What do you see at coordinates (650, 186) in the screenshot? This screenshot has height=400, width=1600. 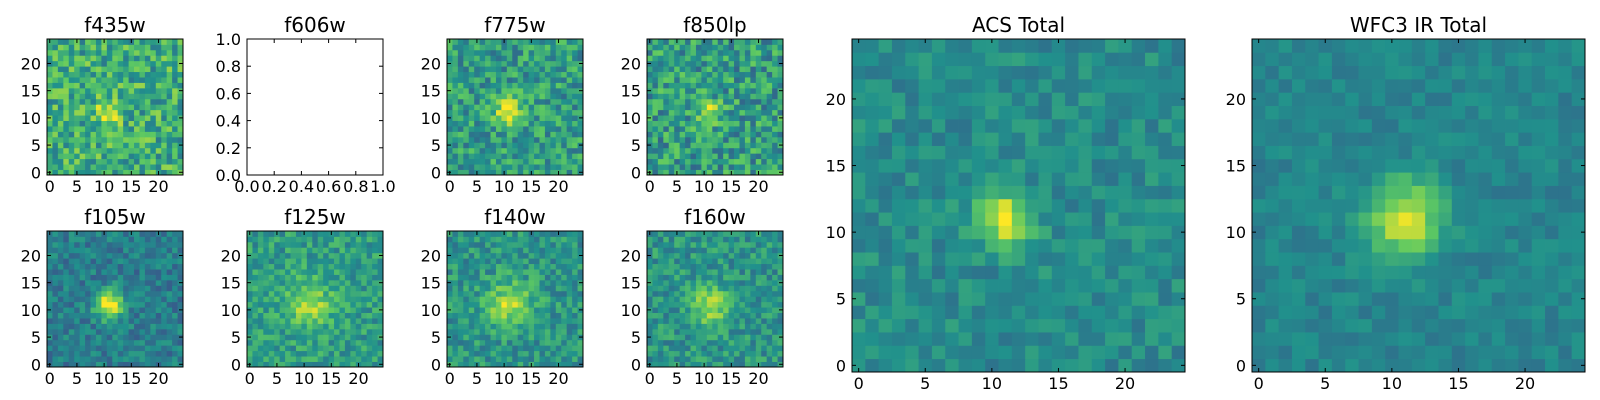 I see `x-tick-label: 0` at bounding box center [650, 186].